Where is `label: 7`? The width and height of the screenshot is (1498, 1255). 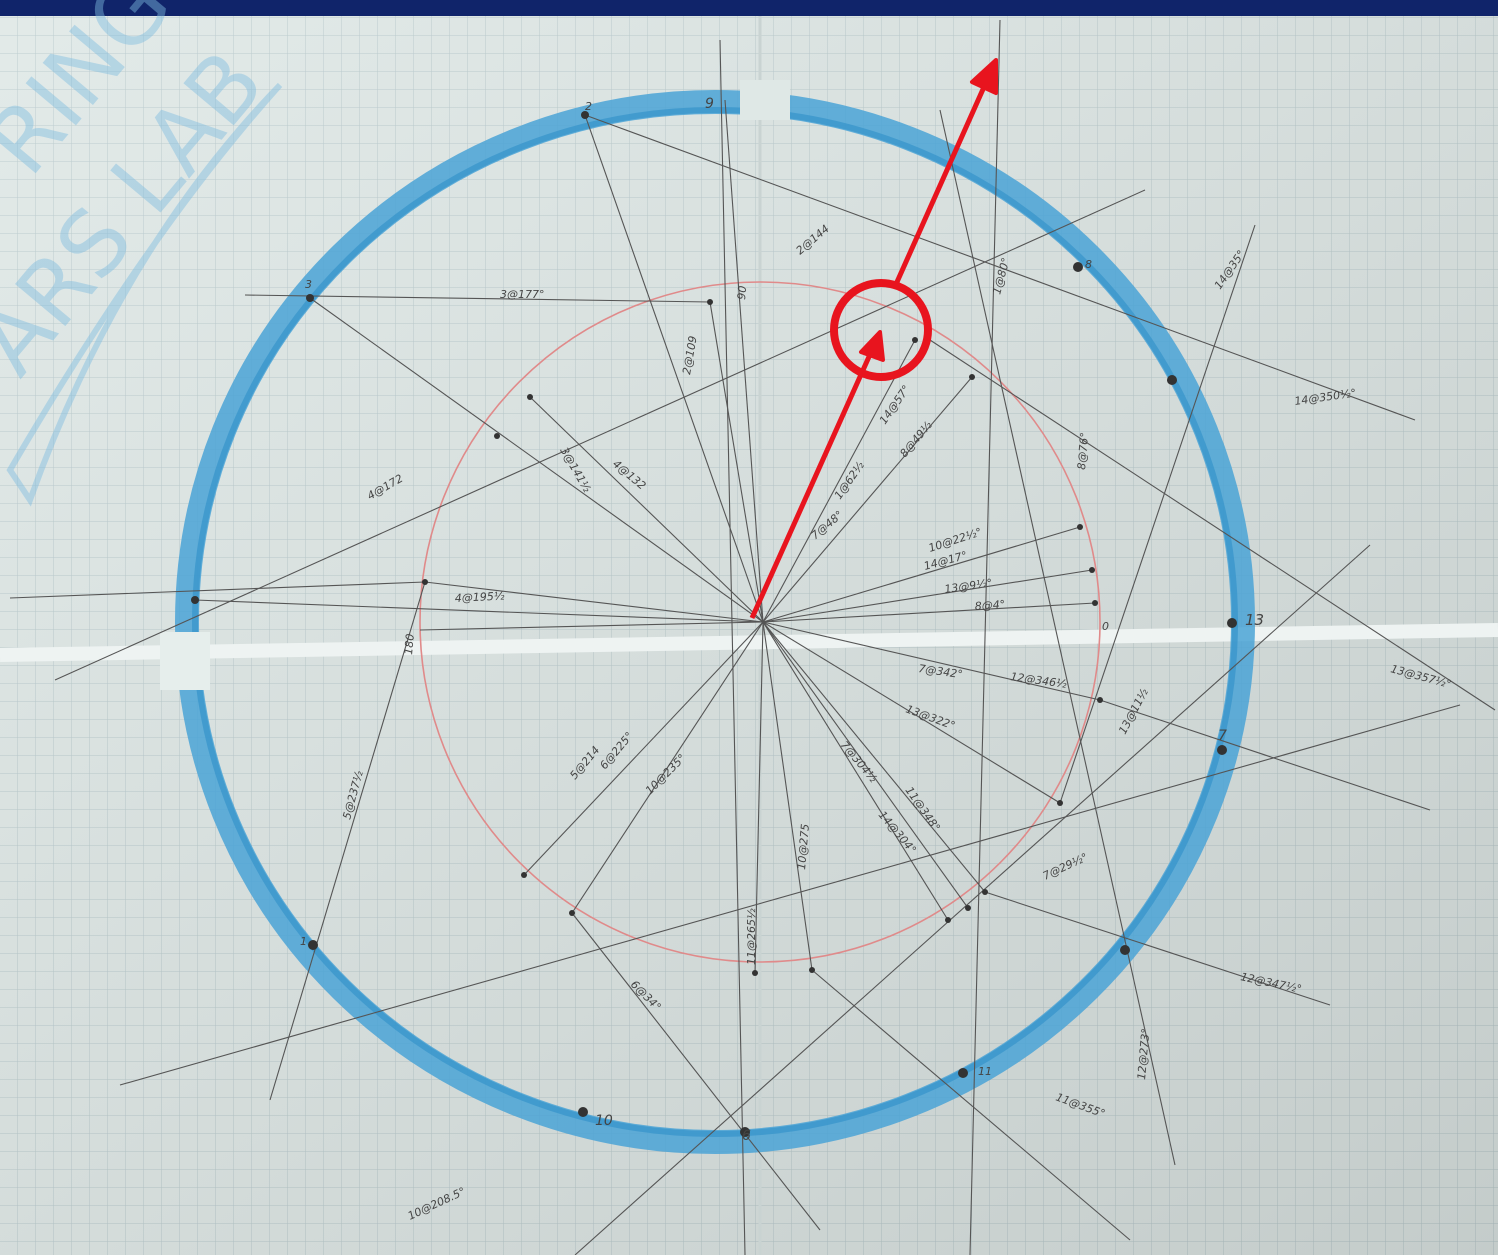 label: 7 is located at coordinates (1222, 736).